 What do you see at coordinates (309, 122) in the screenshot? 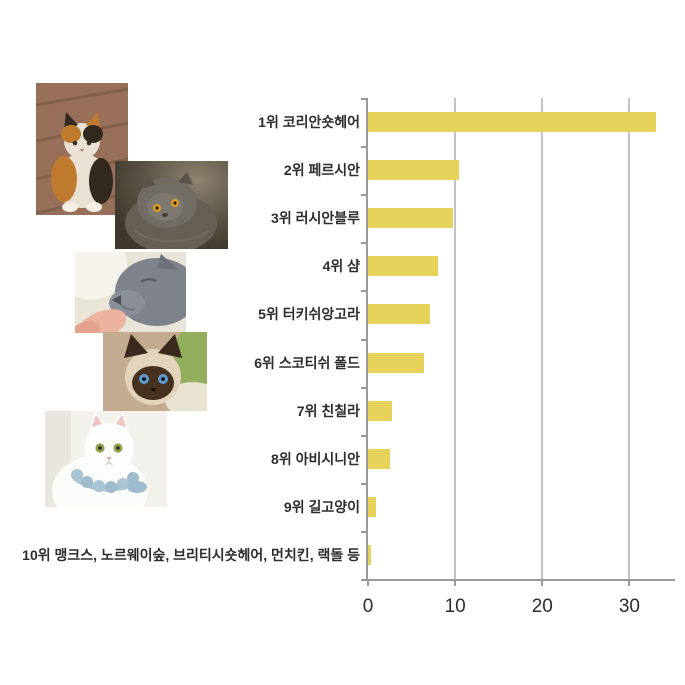
I see `category-label-rank-1: 1위 코리안숏헤어` at bounding box center [309, 122].